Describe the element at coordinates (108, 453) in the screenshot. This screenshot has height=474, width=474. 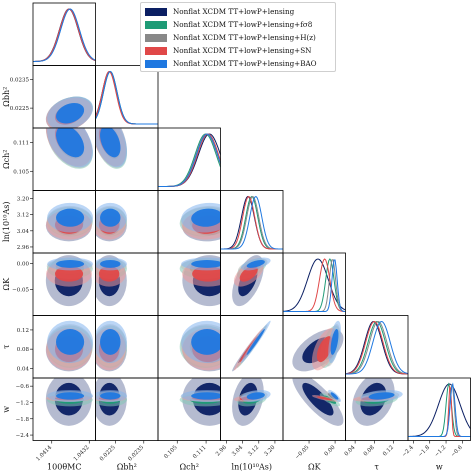
I see `x-tick-label: 0.0225` at that location.